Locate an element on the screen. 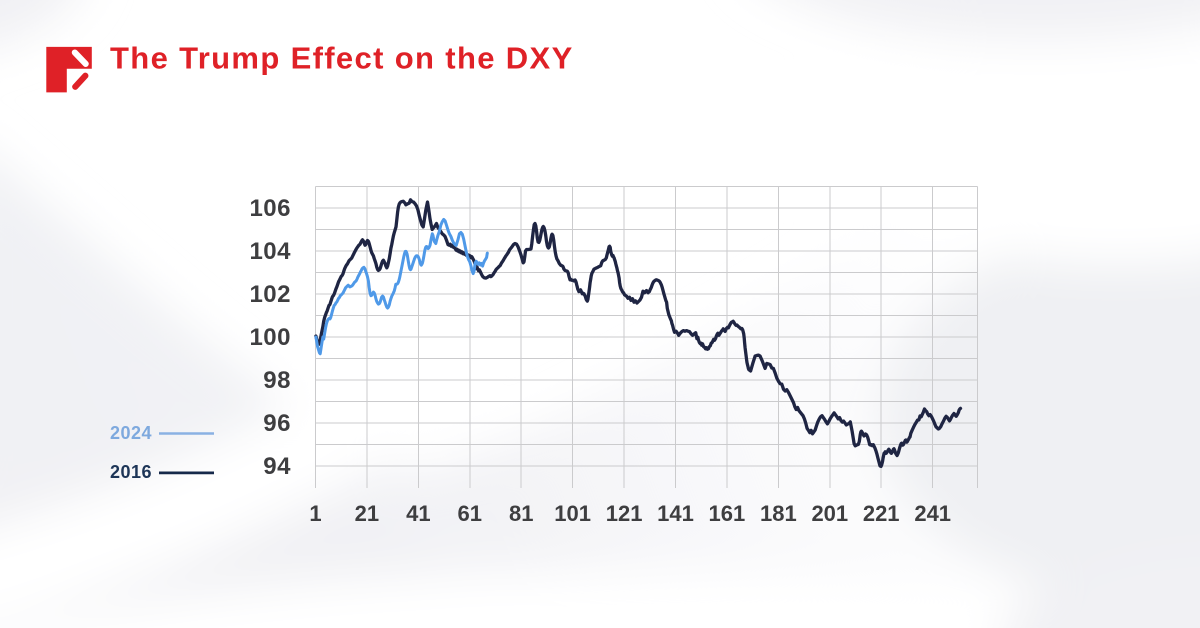 The height and width of the screenshot is (628, 1200). svg-text: 201 is located at coordinates (829, 513).